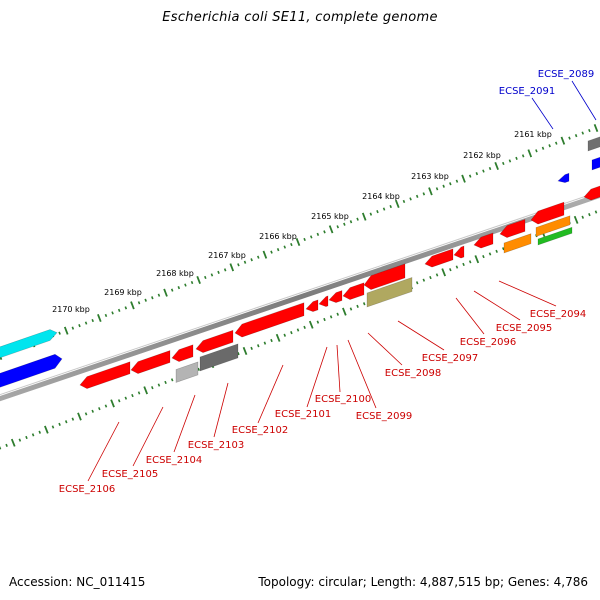 Image resolution: width=600 pixels, height=600 pixels. What do you see at coordinates (563, 178) in the screenshot?
I see `gene-arrow-ECSE_2091` at bounding box center [563, 178].